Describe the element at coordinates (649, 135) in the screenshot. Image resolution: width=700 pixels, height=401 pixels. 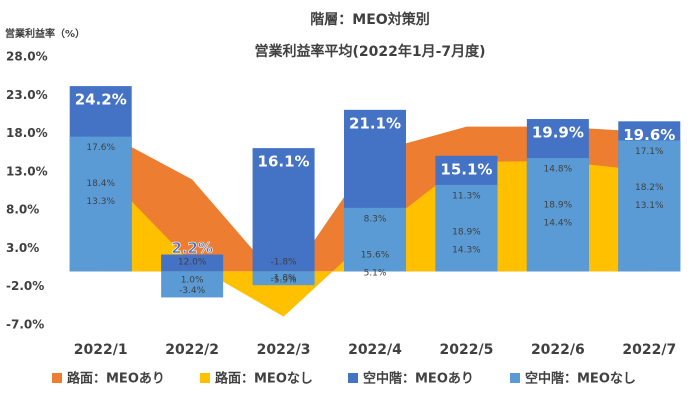
I see `bar-value-label: 19.6%` at that location.